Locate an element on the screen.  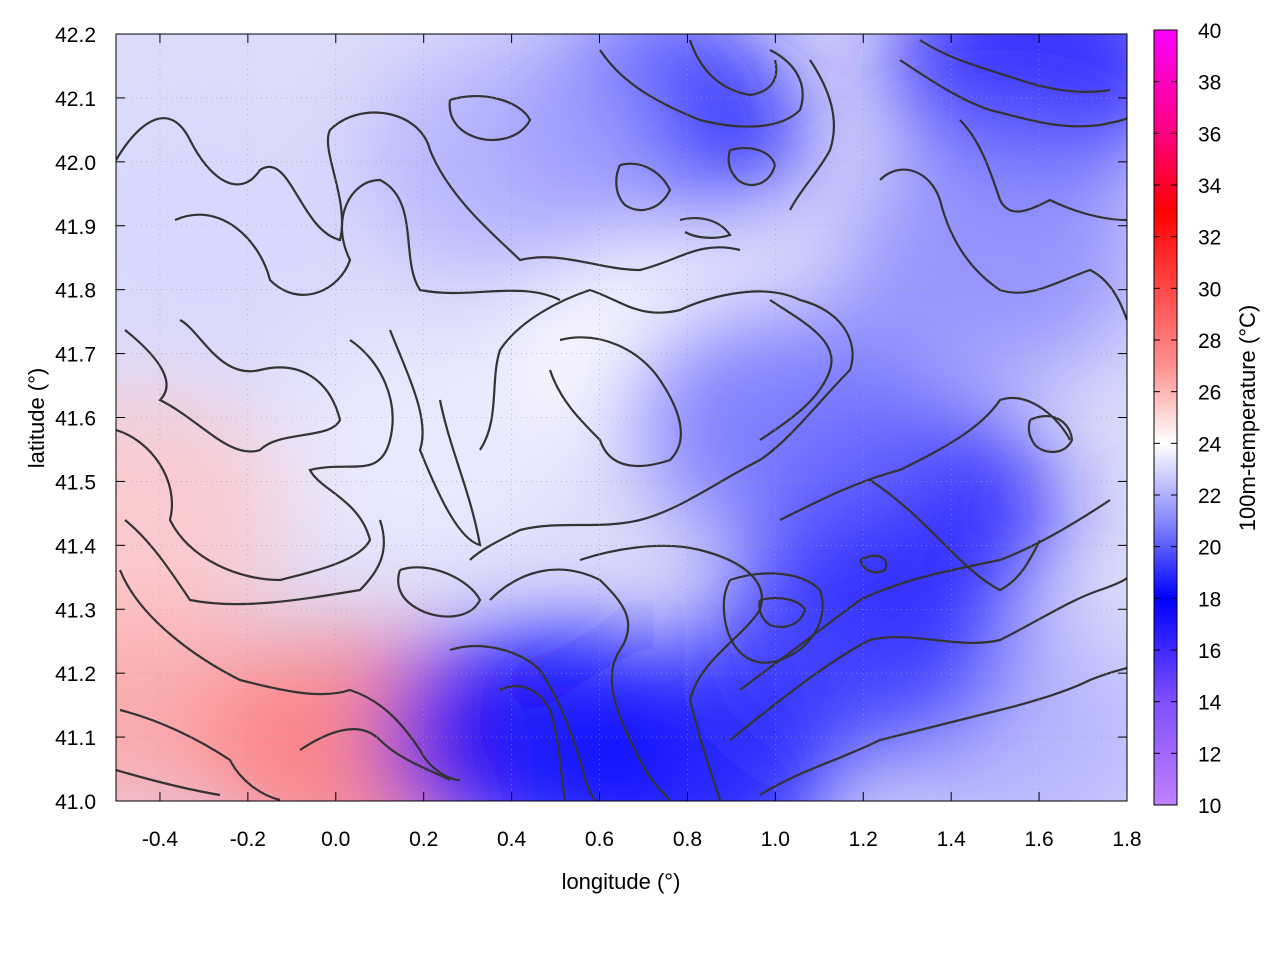
colorbar-tick-label: 26 is located at coordinates (1209, 393).